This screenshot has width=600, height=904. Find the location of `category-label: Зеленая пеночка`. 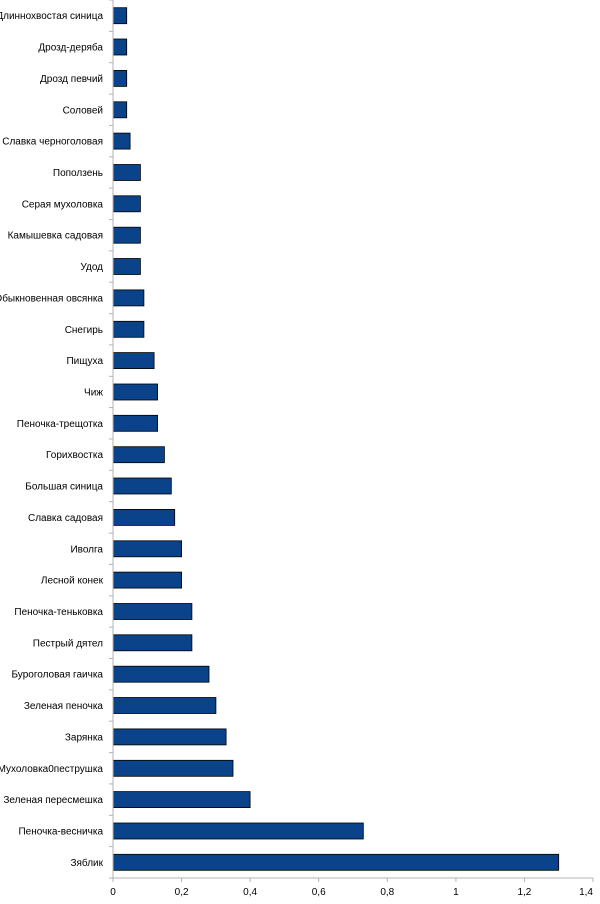

category-label: Зеленая пеночка is located at coordinates (64, 706).